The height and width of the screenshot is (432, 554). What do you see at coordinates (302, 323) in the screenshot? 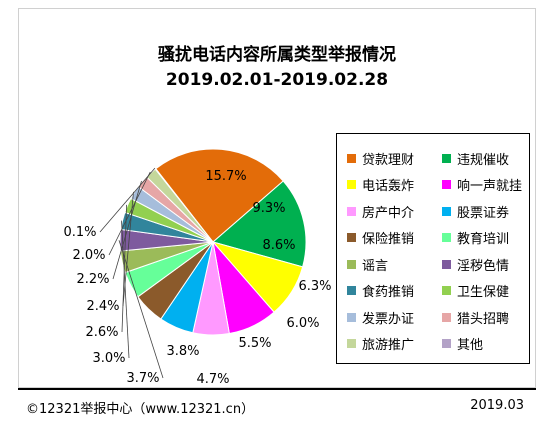
I see `slice-value-label: 6.0%` at bounding box center [302, 323].